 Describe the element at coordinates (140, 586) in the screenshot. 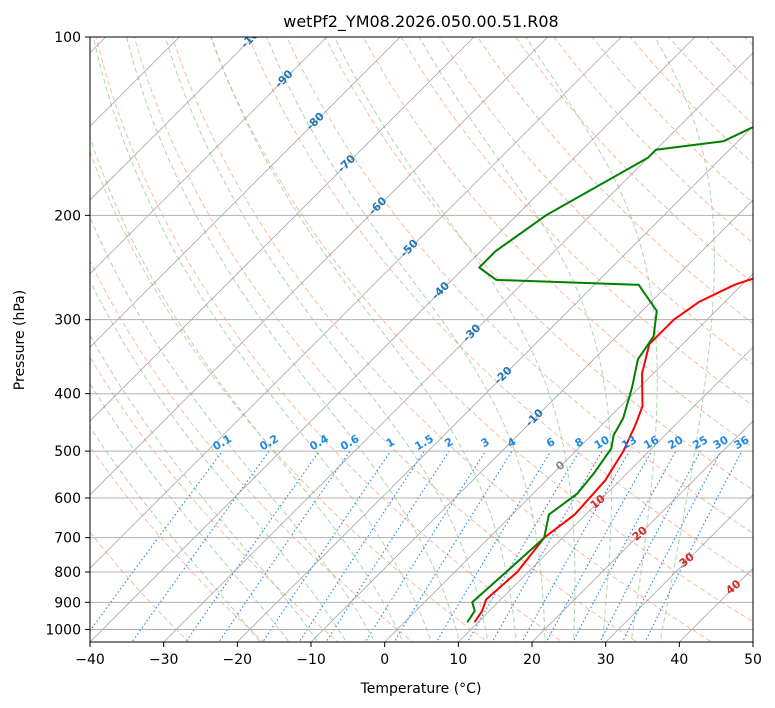

I see `dry-adiabat-line` at that location.